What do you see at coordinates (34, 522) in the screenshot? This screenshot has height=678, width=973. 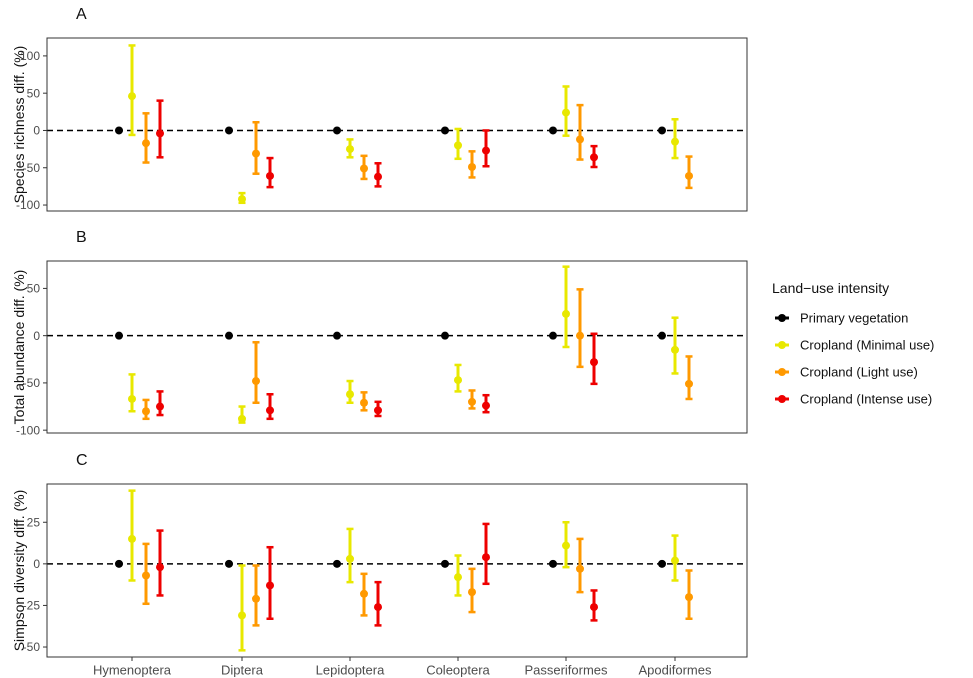 I see `y-tick-label: 25` at bounding box center [34, 522].